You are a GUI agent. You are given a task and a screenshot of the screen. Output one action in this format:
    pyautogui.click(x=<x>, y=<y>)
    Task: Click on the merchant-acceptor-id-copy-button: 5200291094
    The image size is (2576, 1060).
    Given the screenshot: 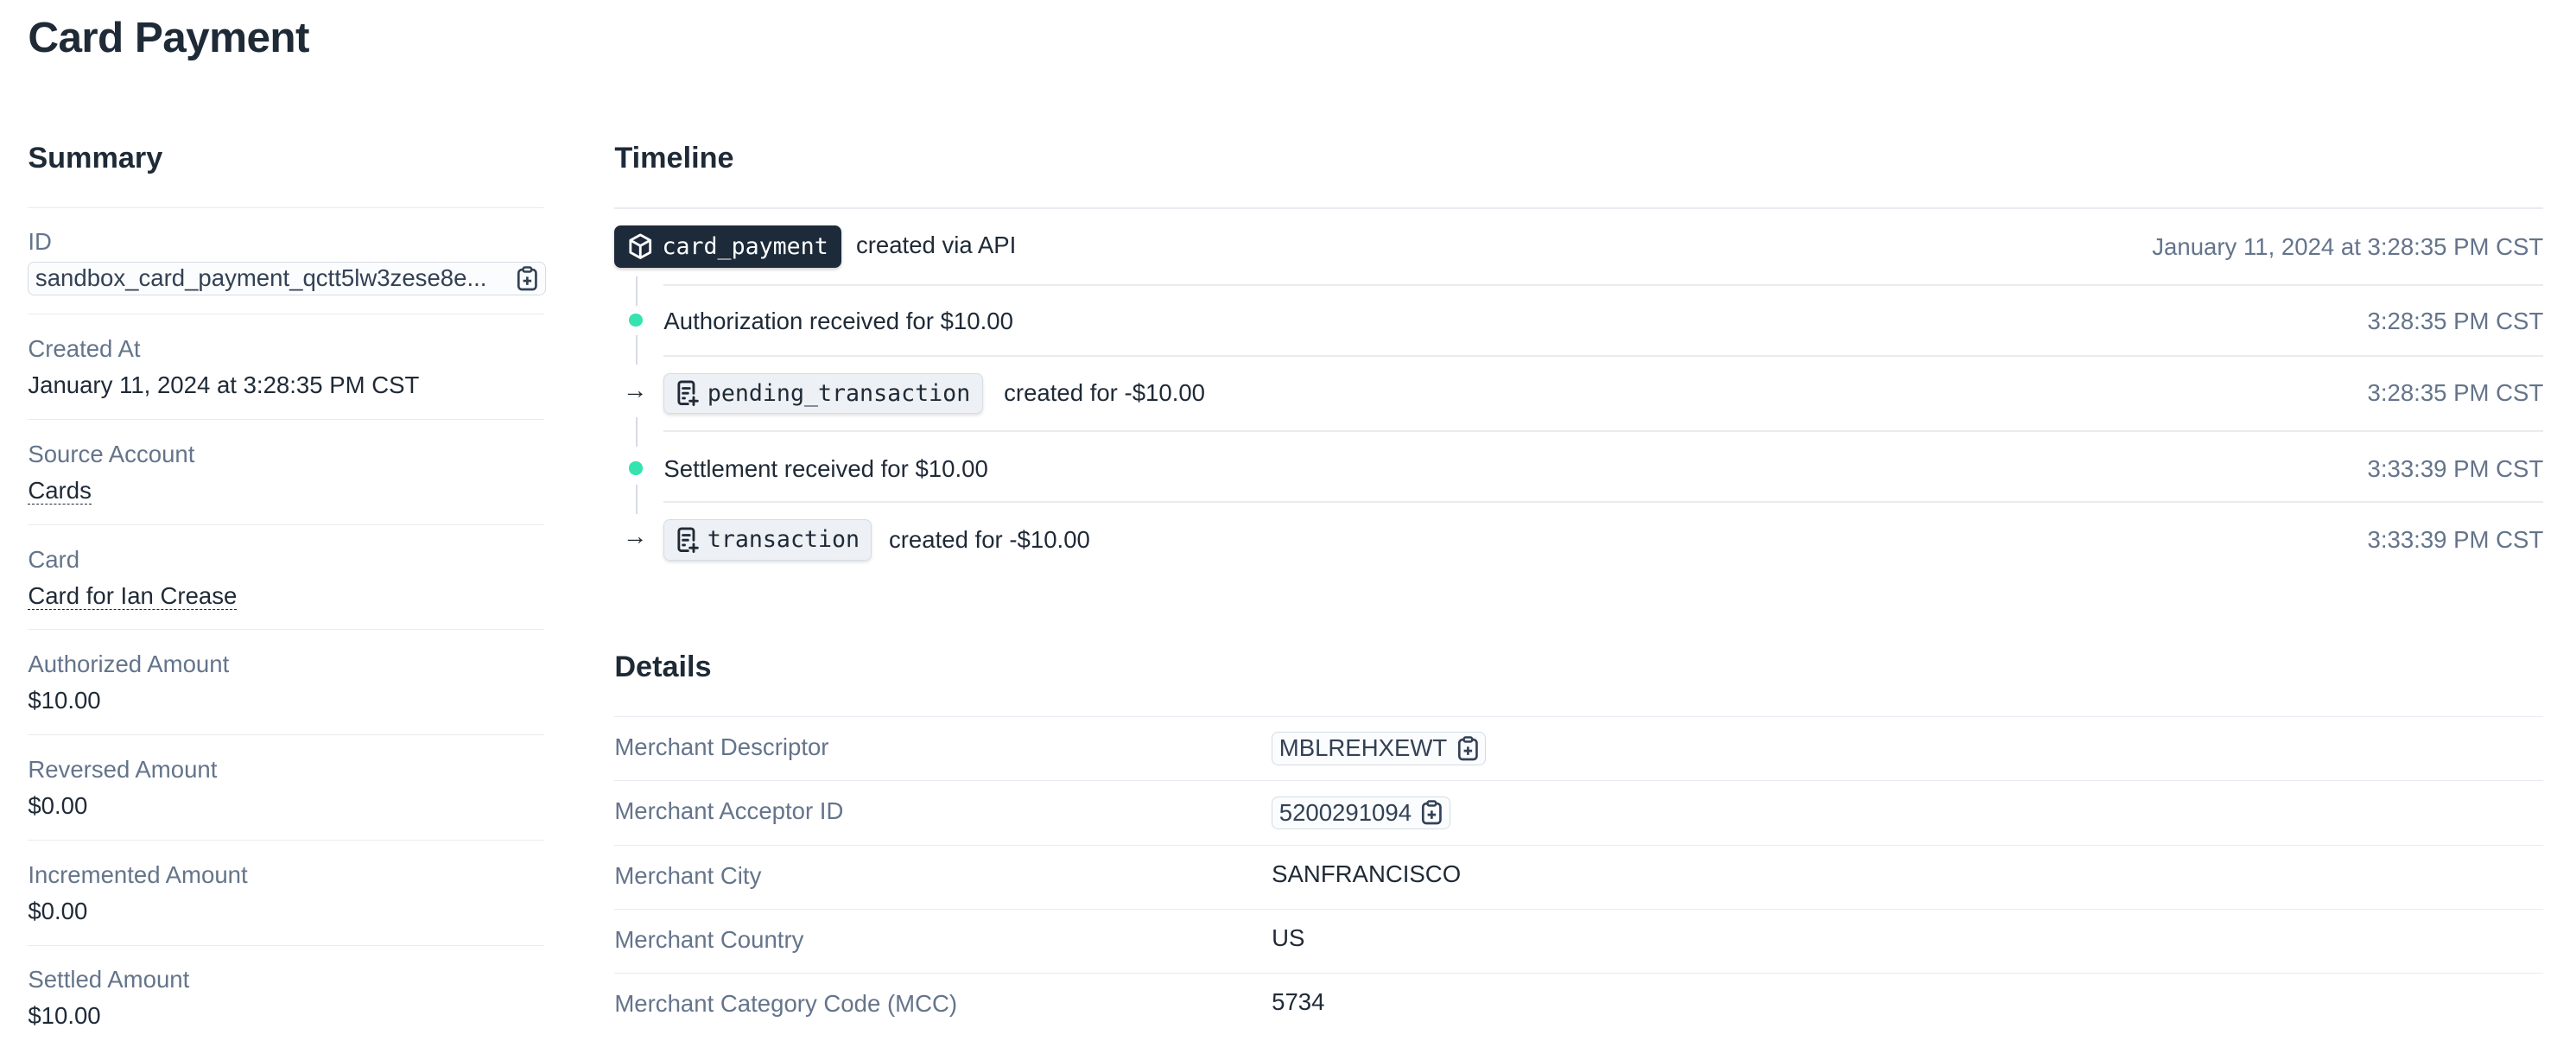 What is the action you would take?
    pyautogui.click(x=1361, y=812)
    